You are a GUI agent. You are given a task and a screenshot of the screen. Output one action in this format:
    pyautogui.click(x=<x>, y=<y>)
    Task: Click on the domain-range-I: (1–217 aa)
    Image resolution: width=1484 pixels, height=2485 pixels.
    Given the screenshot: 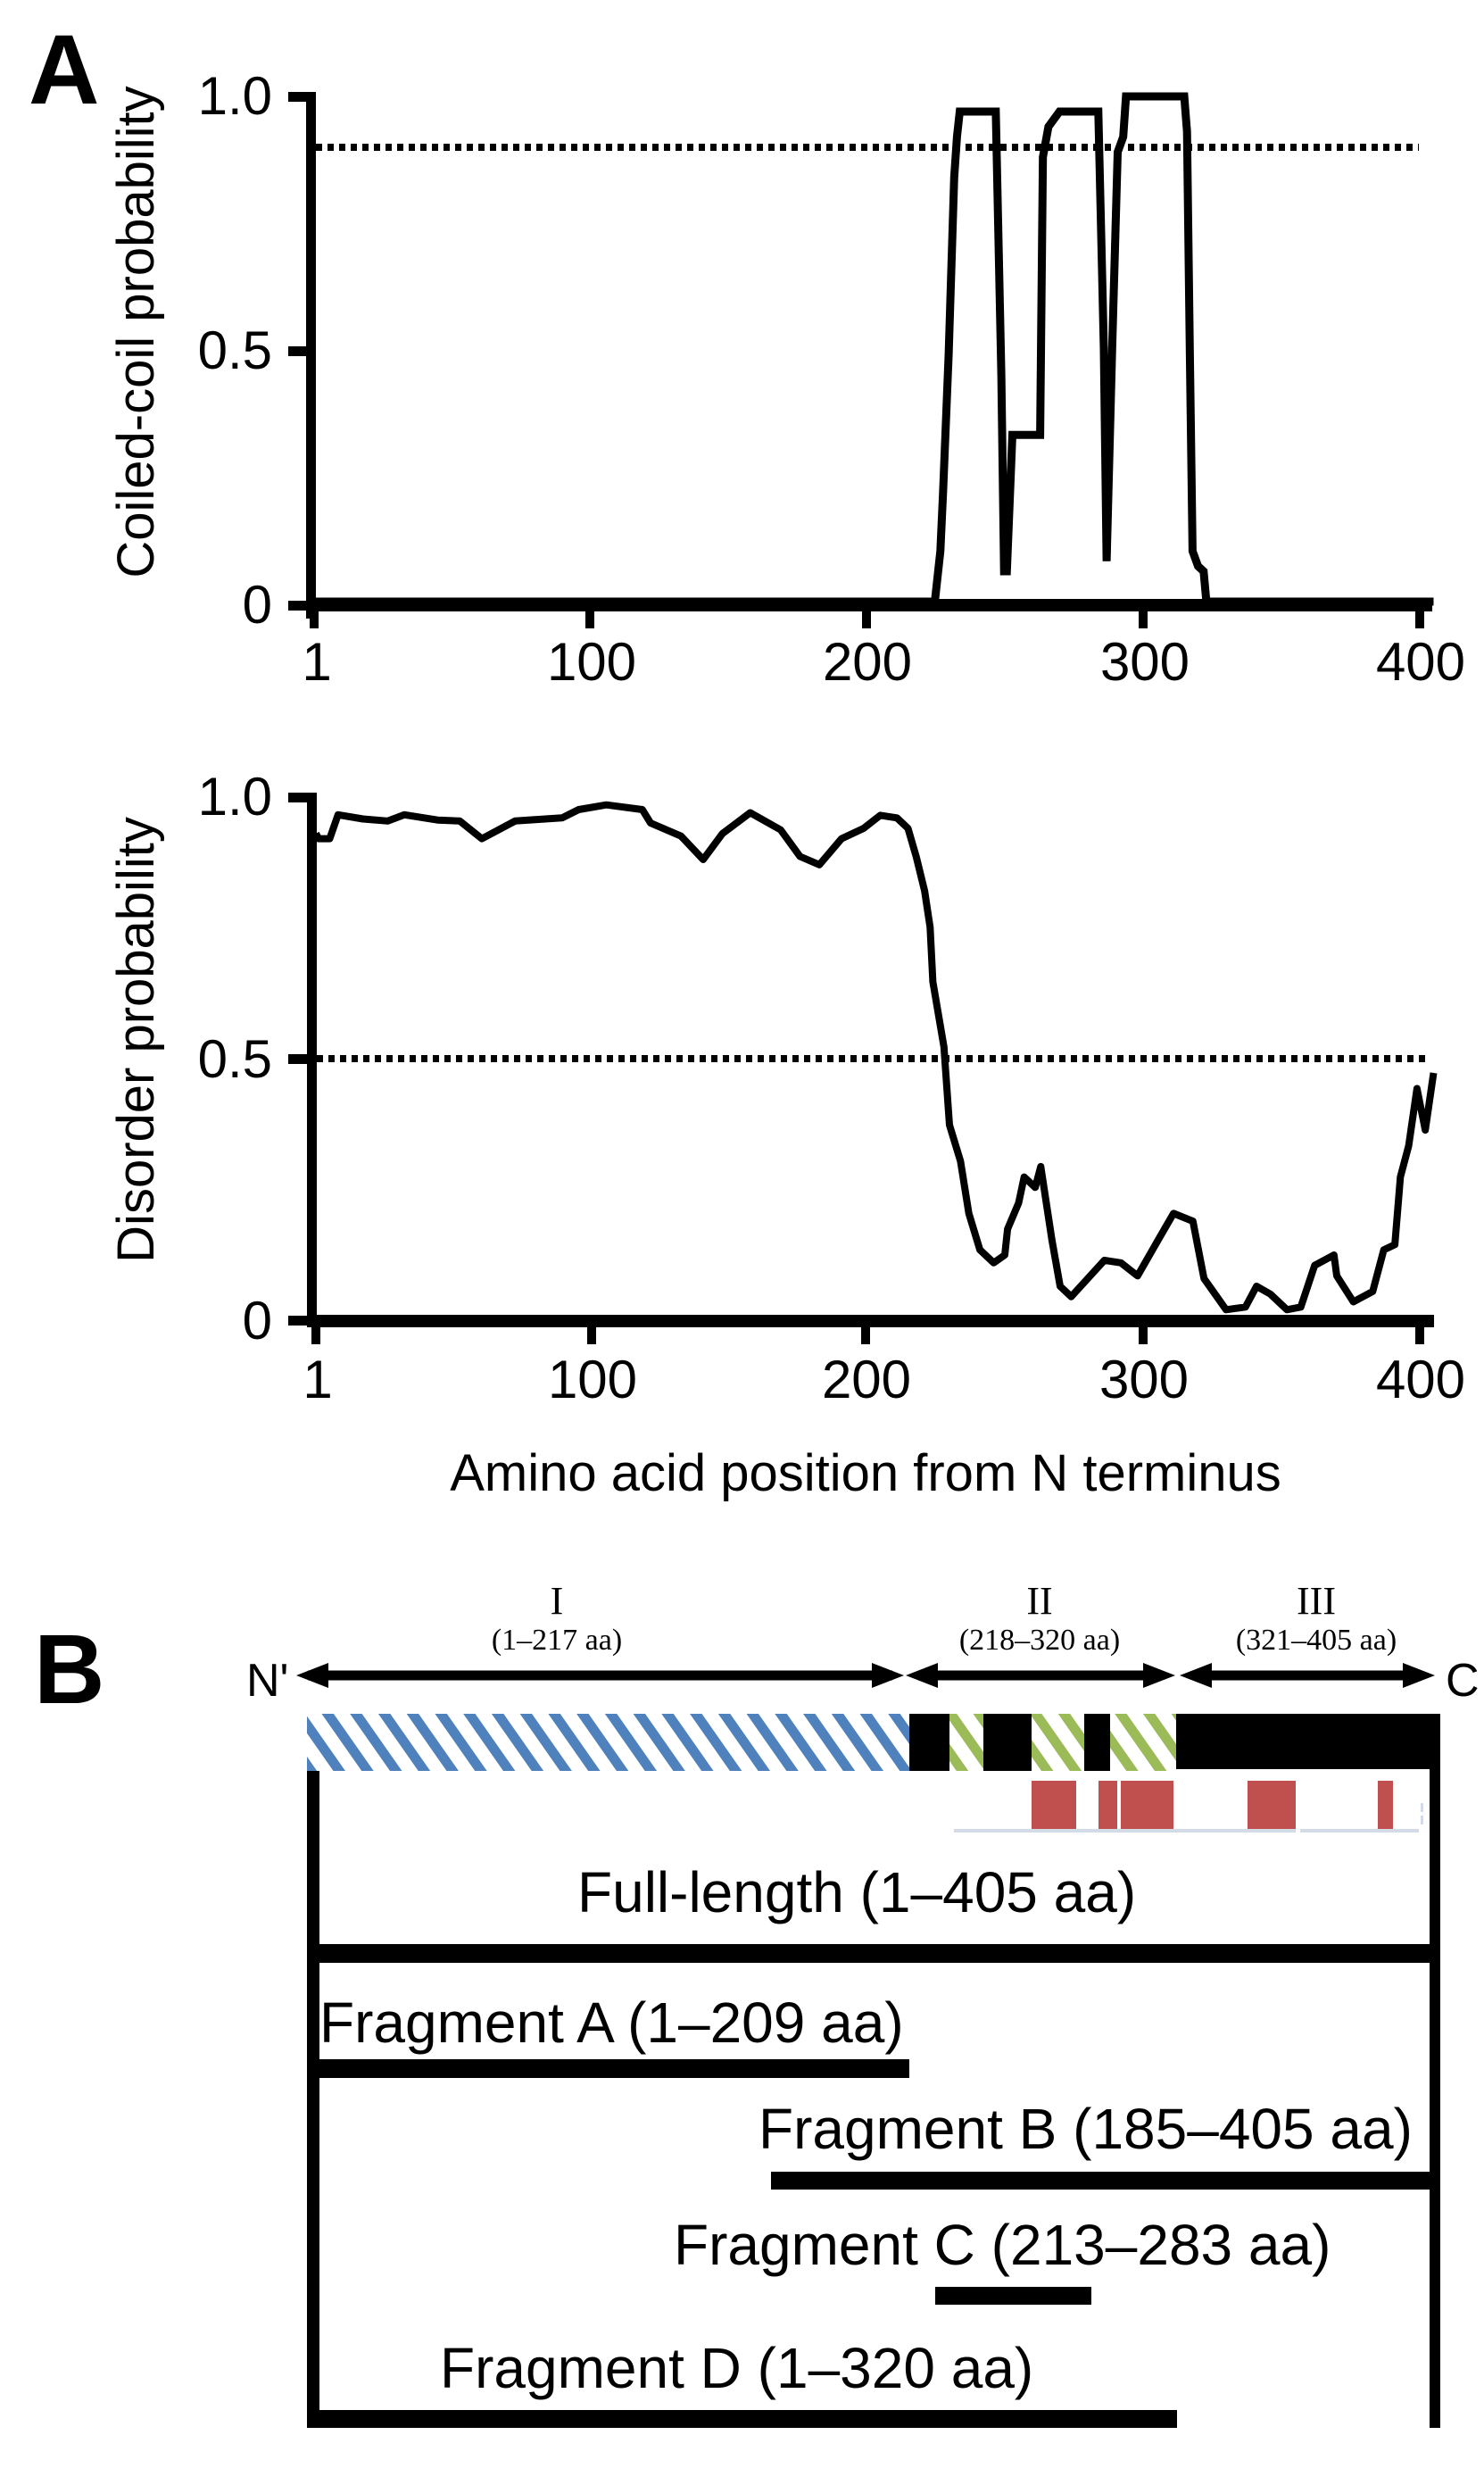 What is the action you would take?
    pyautogui.click(x=557, y=1640)
    